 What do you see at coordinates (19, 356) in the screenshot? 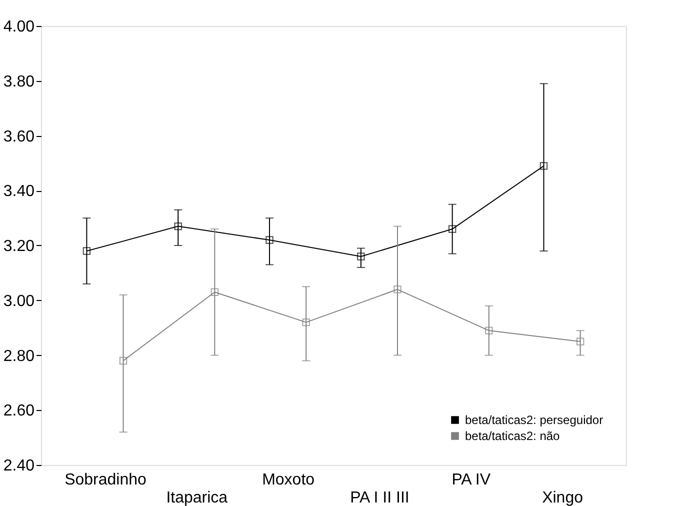
I see `y-tick-label: 2.80` at bounding box center [19, 356].